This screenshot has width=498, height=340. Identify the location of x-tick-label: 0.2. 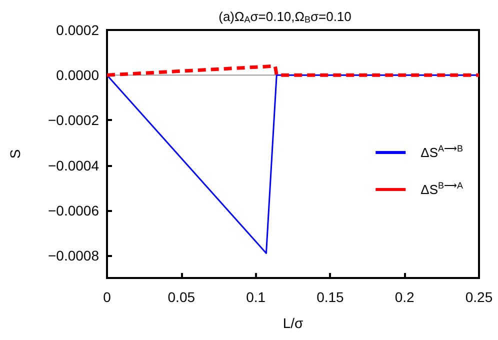
(404, 297).